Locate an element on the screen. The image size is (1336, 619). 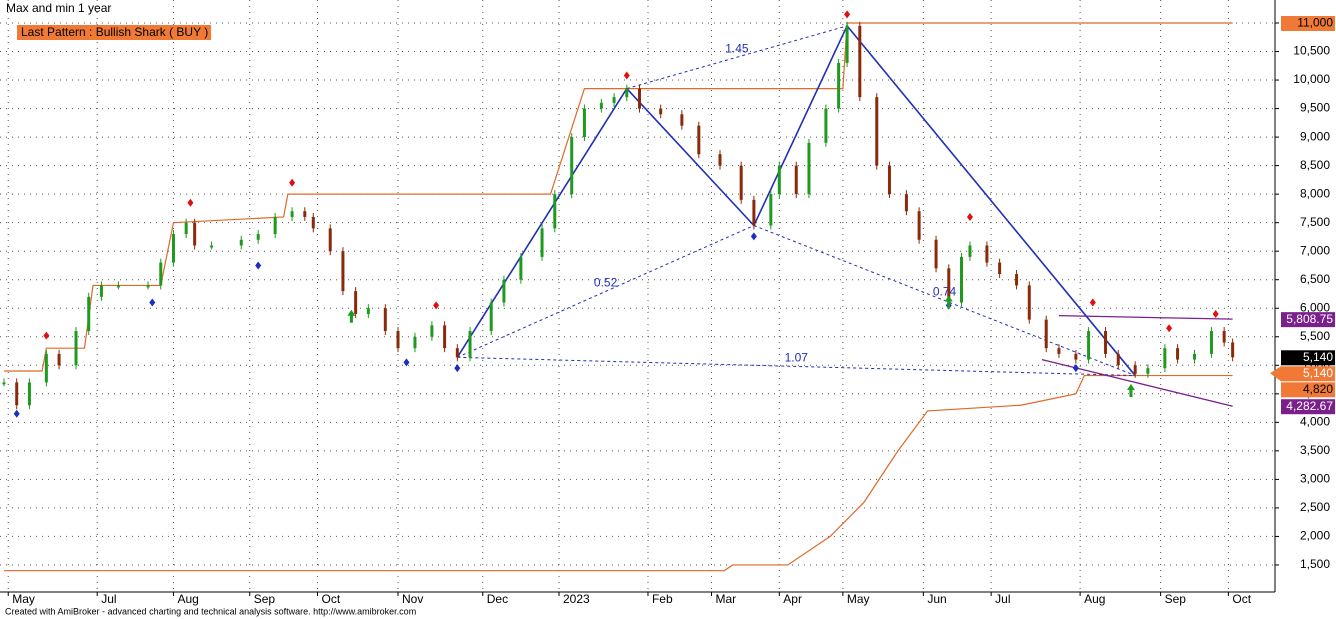
ratio-label: 0.74 is located at coordinates (945, 292).